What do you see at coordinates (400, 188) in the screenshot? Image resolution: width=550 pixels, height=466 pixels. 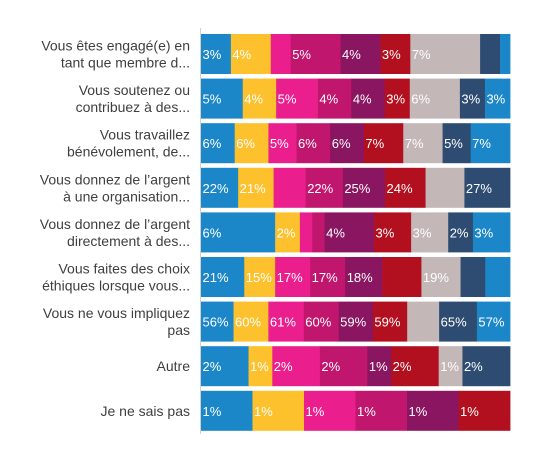 I see `data-label: 24%` at bounding box center [400, 188].